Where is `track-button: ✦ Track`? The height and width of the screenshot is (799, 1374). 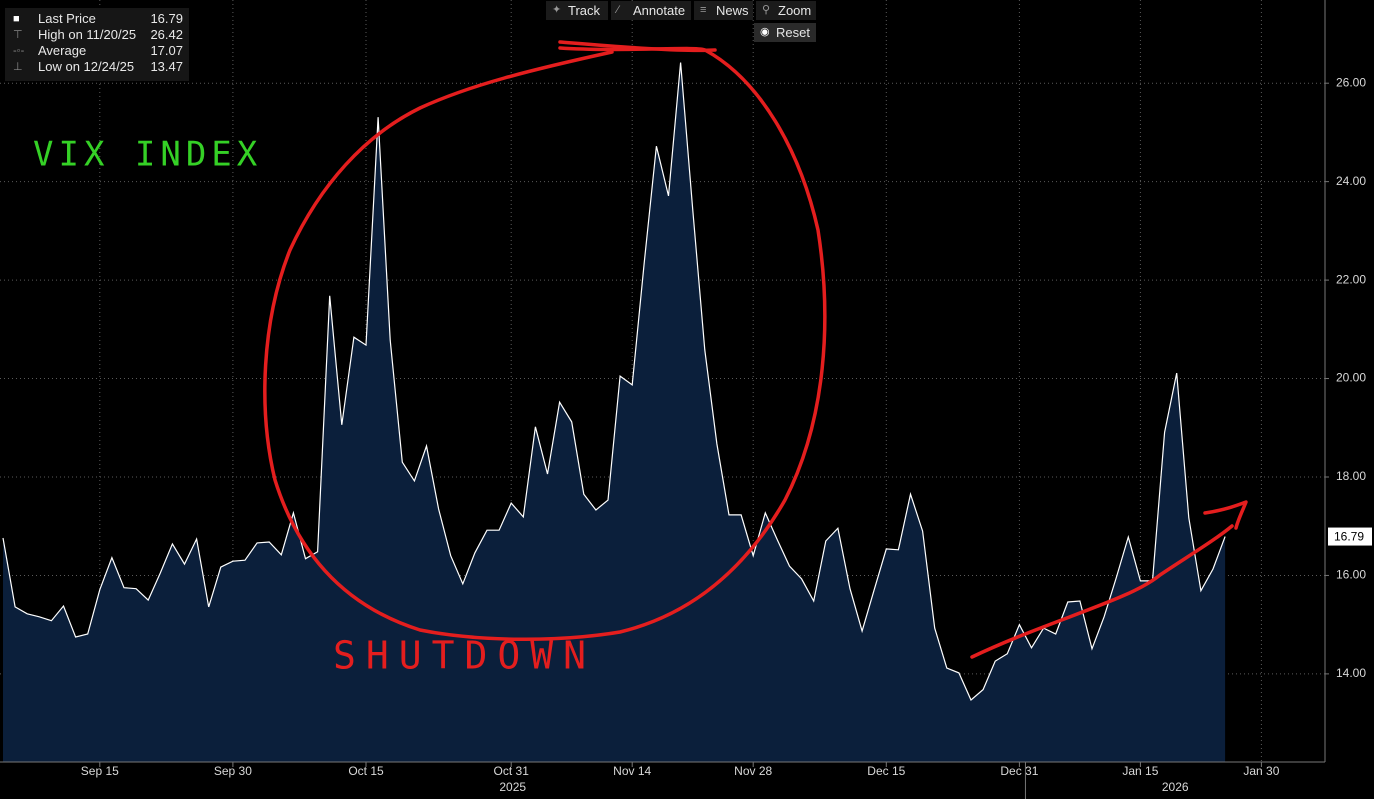
track-button: ✦ Track is located at coordinates (577, 10).